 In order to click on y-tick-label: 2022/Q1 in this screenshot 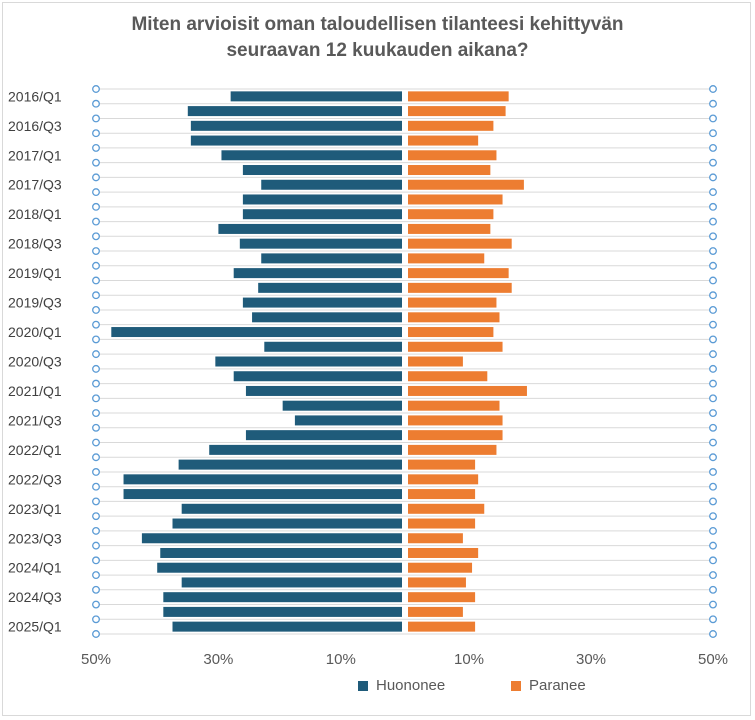, I will do `click(35, 450)`.